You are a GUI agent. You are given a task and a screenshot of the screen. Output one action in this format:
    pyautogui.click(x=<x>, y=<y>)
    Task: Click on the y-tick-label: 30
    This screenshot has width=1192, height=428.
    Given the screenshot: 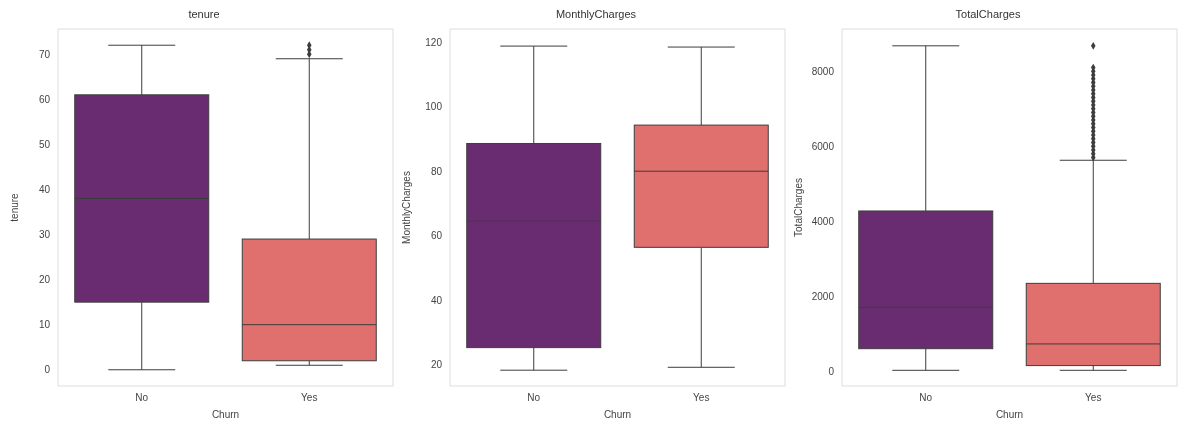 What is the action you would take?
    pyautogui.click(x=44, y=235)
    